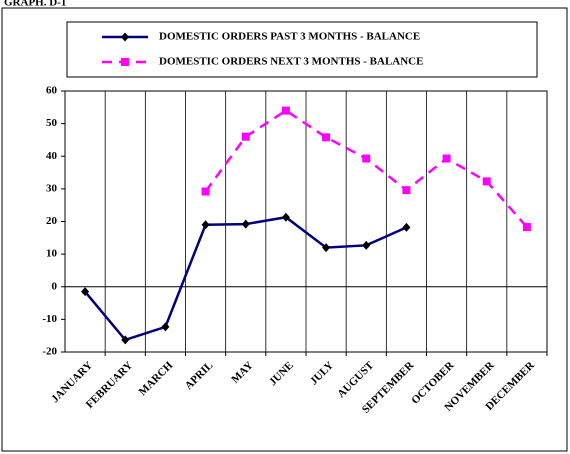 Image resolution: width=570 pixels, height=454 pixels. What do you see at coordinates (49, 319) in the screenshot?
I see `y-tick-label: -10` at bounding box center [49, 319].